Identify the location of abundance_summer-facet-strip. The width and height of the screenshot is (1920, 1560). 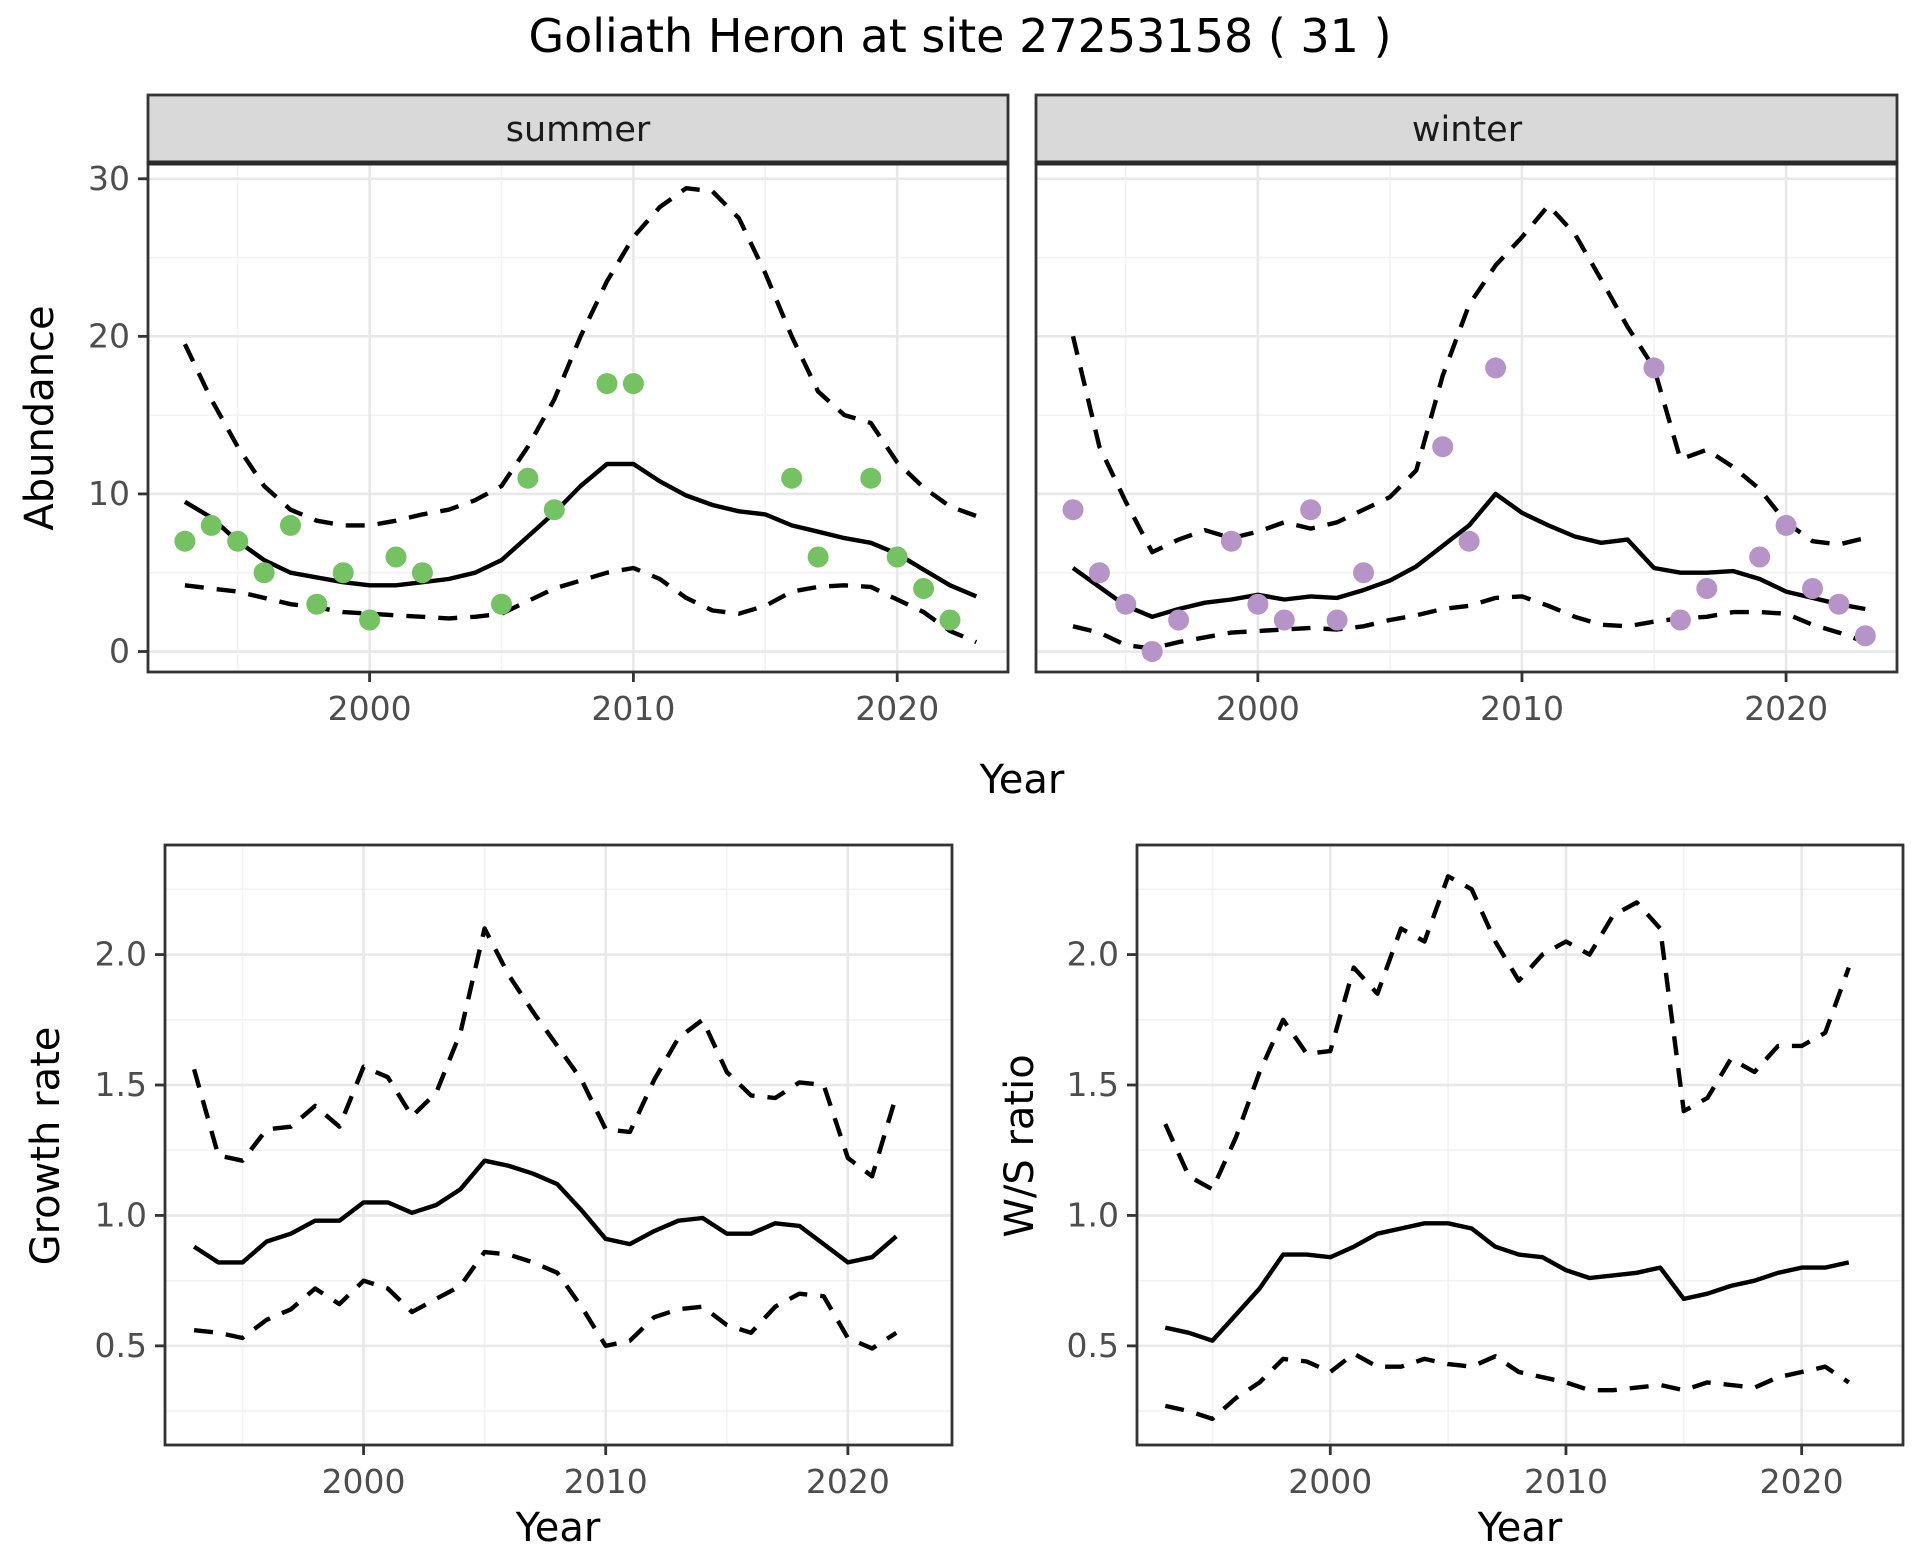
(578, 129).